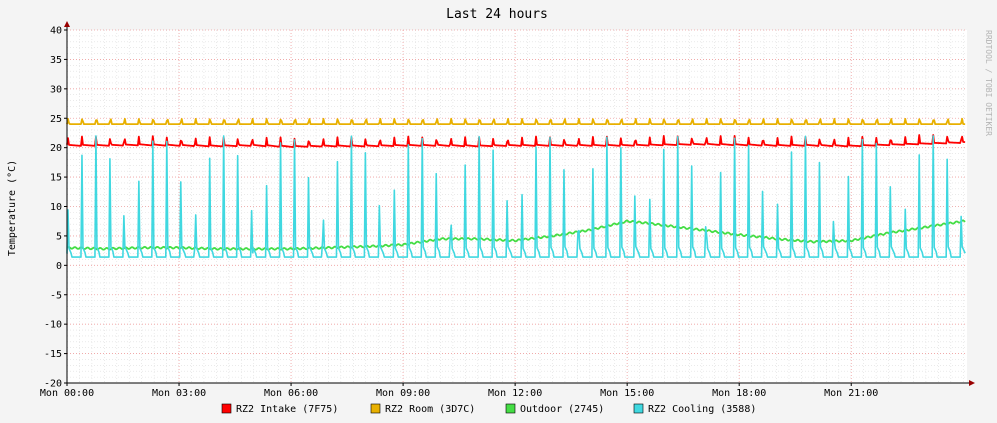  What do you see at coordinates (988, 83) in the screenshot?
I see `watermark: RRDTOOL / TOBI OETIKER` at bounding box center [988, 83].